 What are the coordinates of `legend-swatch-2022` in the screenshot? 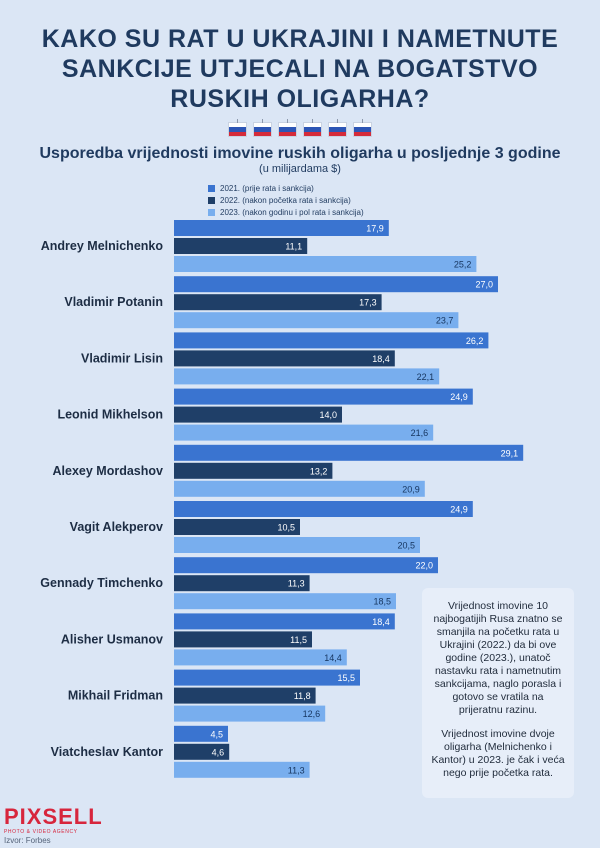 It's located at (211, 200).